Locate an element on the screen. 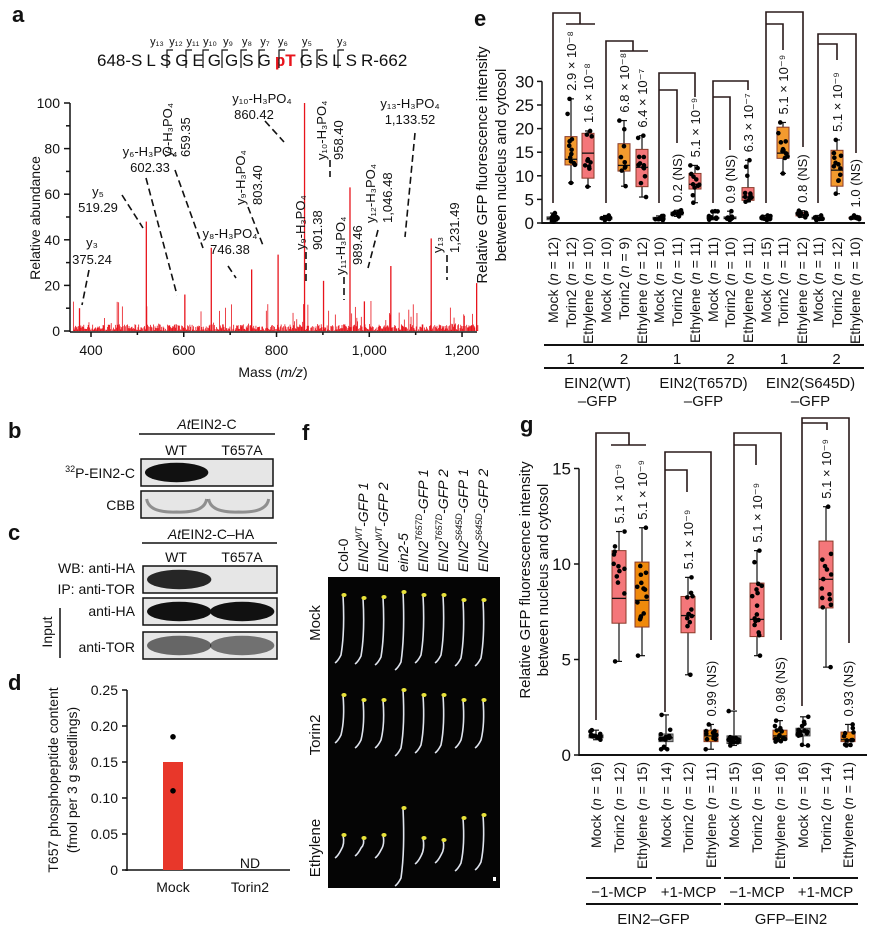 This screenshot has height=929, width=886. n-count: = 10) is located at coordinates (730, 255).